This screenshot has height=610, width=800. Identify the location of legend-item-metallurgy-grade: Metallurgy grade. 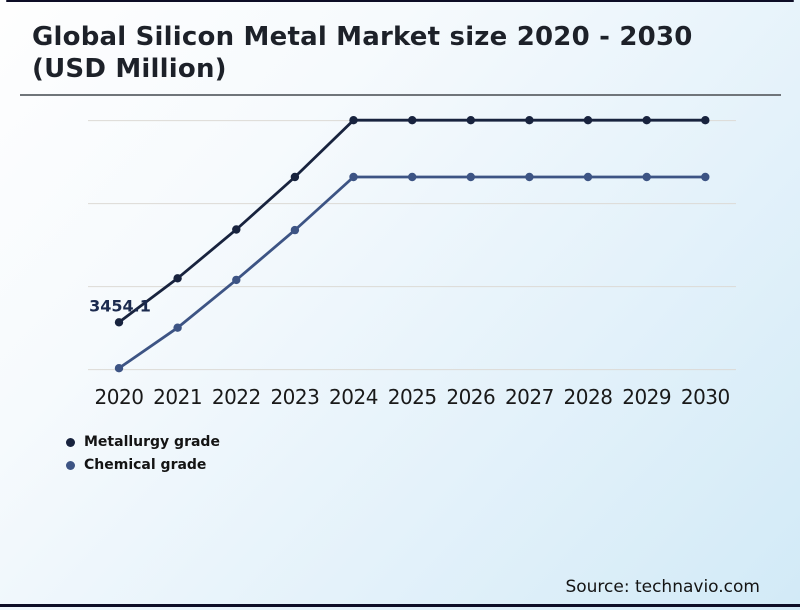
(143, 442).